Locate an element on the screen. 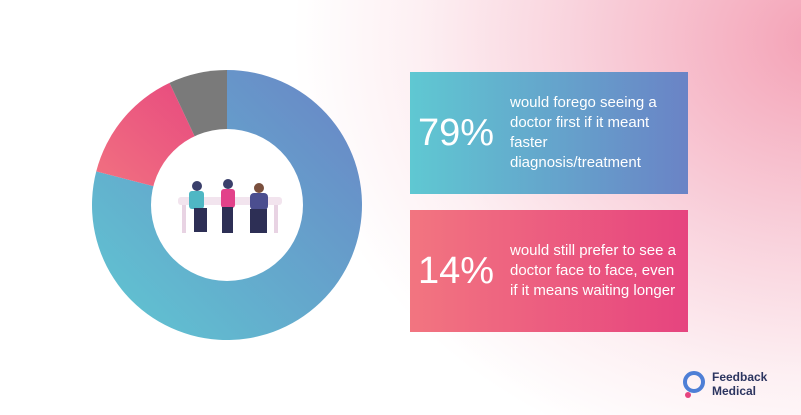  stat-value: 14% is located at coordinates (456, 270).